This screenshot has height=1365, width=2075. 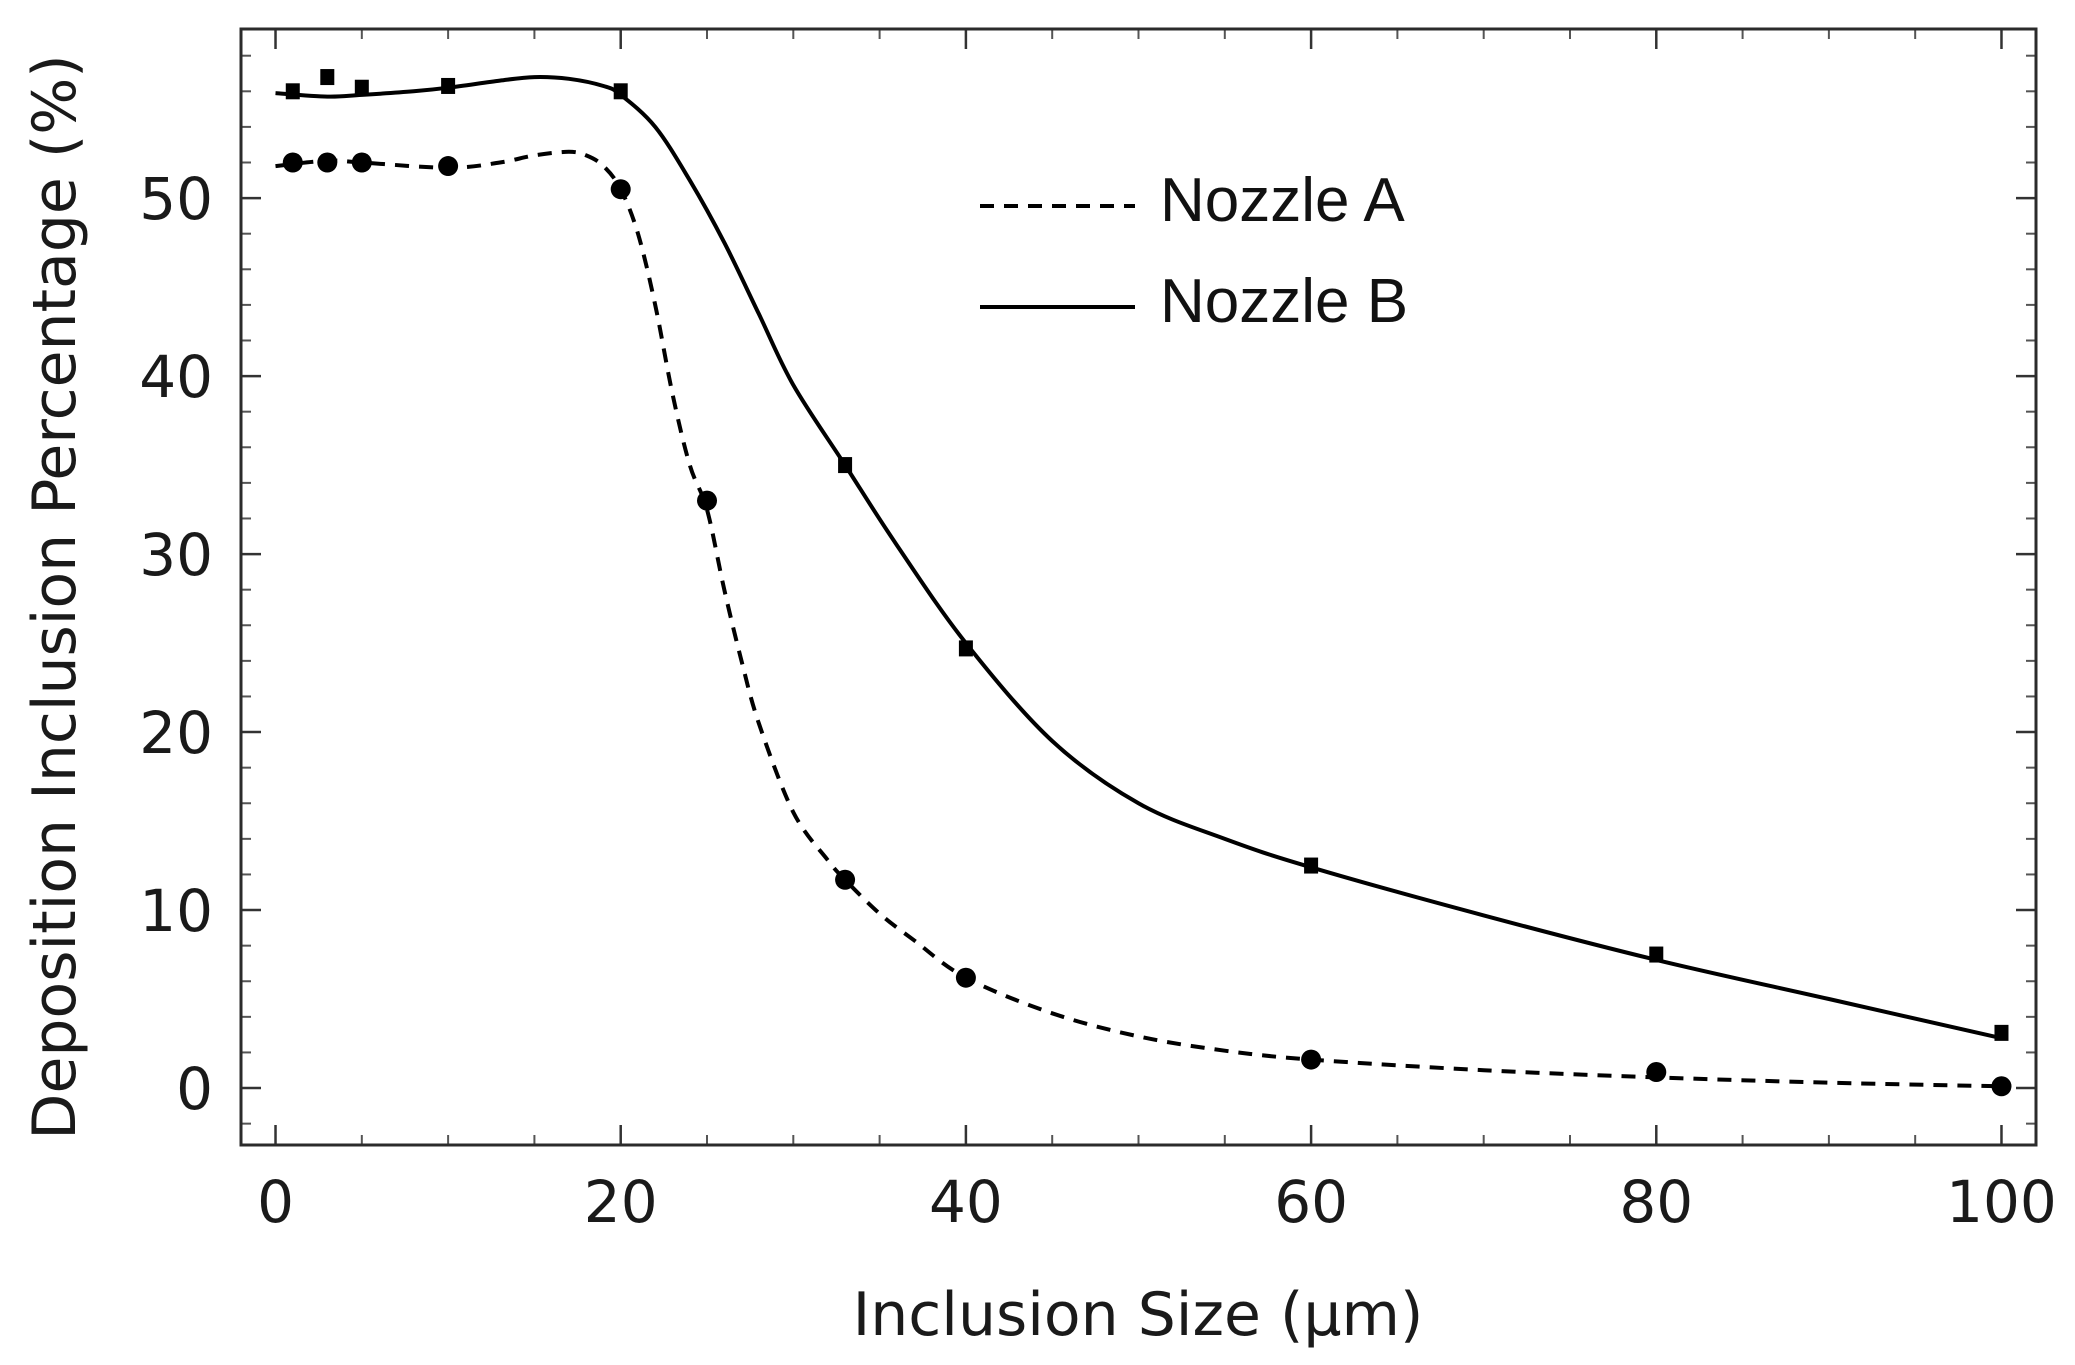 What do you see at coordinates (1157, 1202) in the screenshot?
I see `x-tick-labels: 0 20 40 60 80 100` at bounding box center [1157, 1202].